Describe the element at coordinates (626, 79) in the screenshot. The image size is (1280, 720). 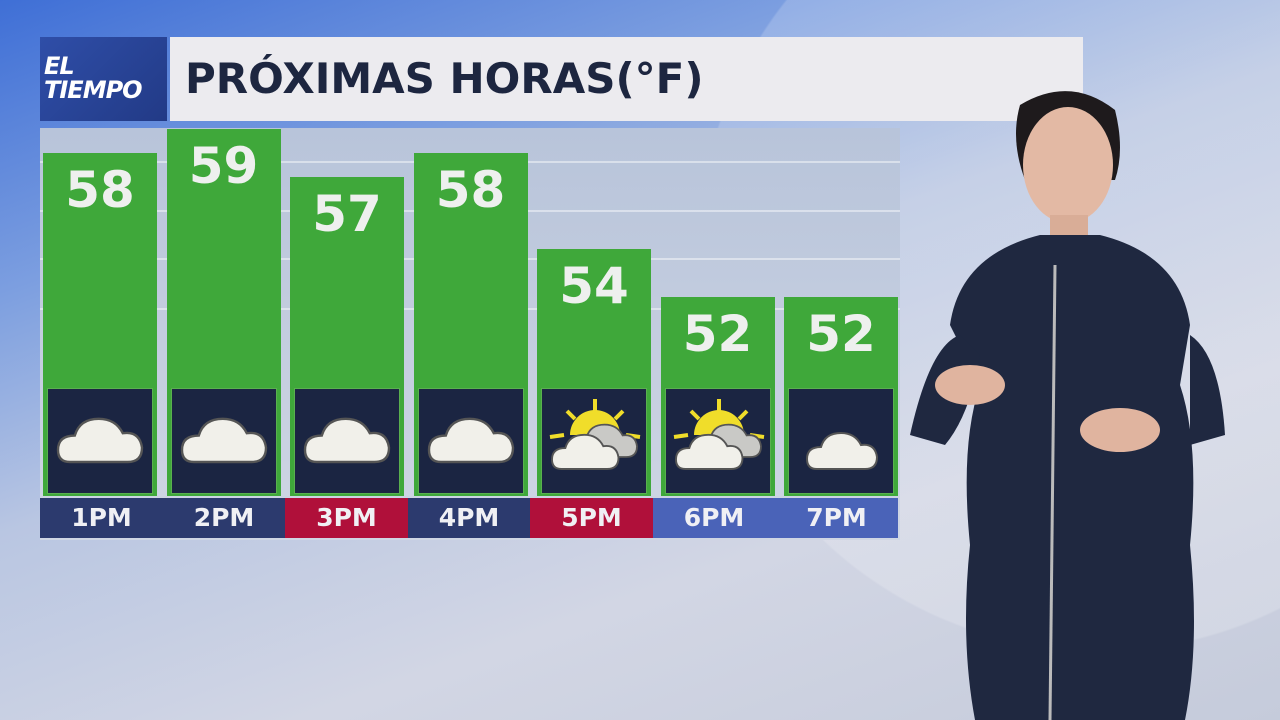
I see `page-title: PRÓXIMAS HORAS(°F)` at that location.